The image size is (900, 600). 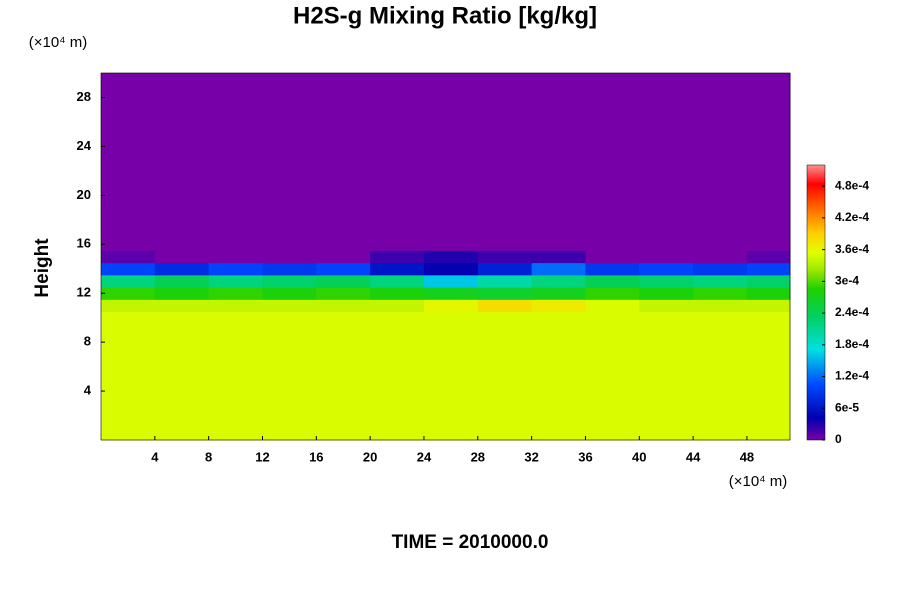 What do you see at coordinates (424, 456) in the screenshot?
I see `x-tick-label: 24` at bounding box center [424, 456].